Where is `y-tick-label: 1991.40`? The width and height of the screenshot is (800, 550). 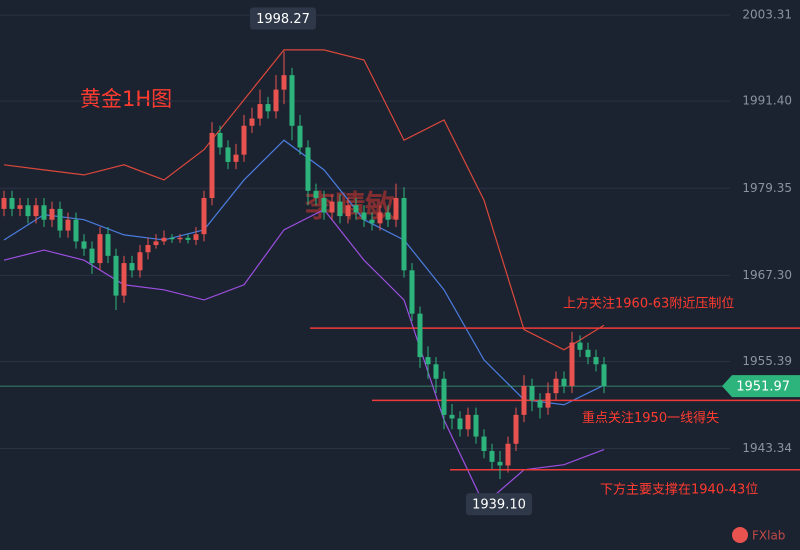
y-tick-label: 1991.40 is located at coordinates (767, 101).